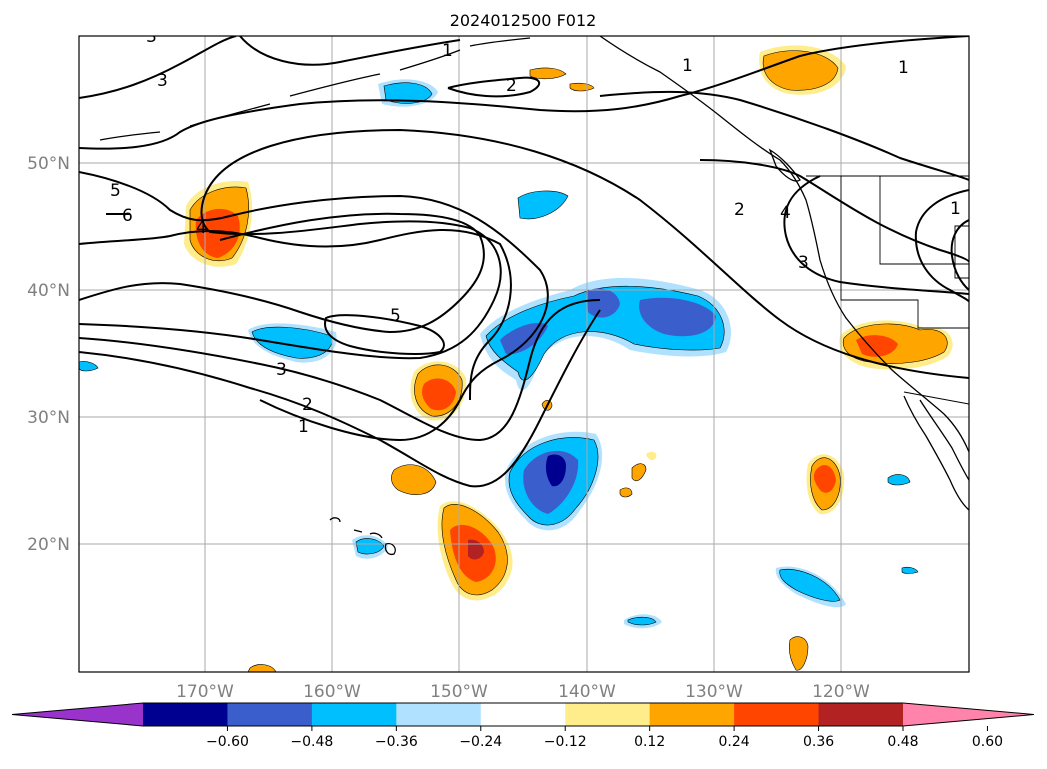  What do you see at coordinates (565, 742) in the screenshot?
I see `colorbar-tick-label: −0.12` at bounding box center [565, 742].